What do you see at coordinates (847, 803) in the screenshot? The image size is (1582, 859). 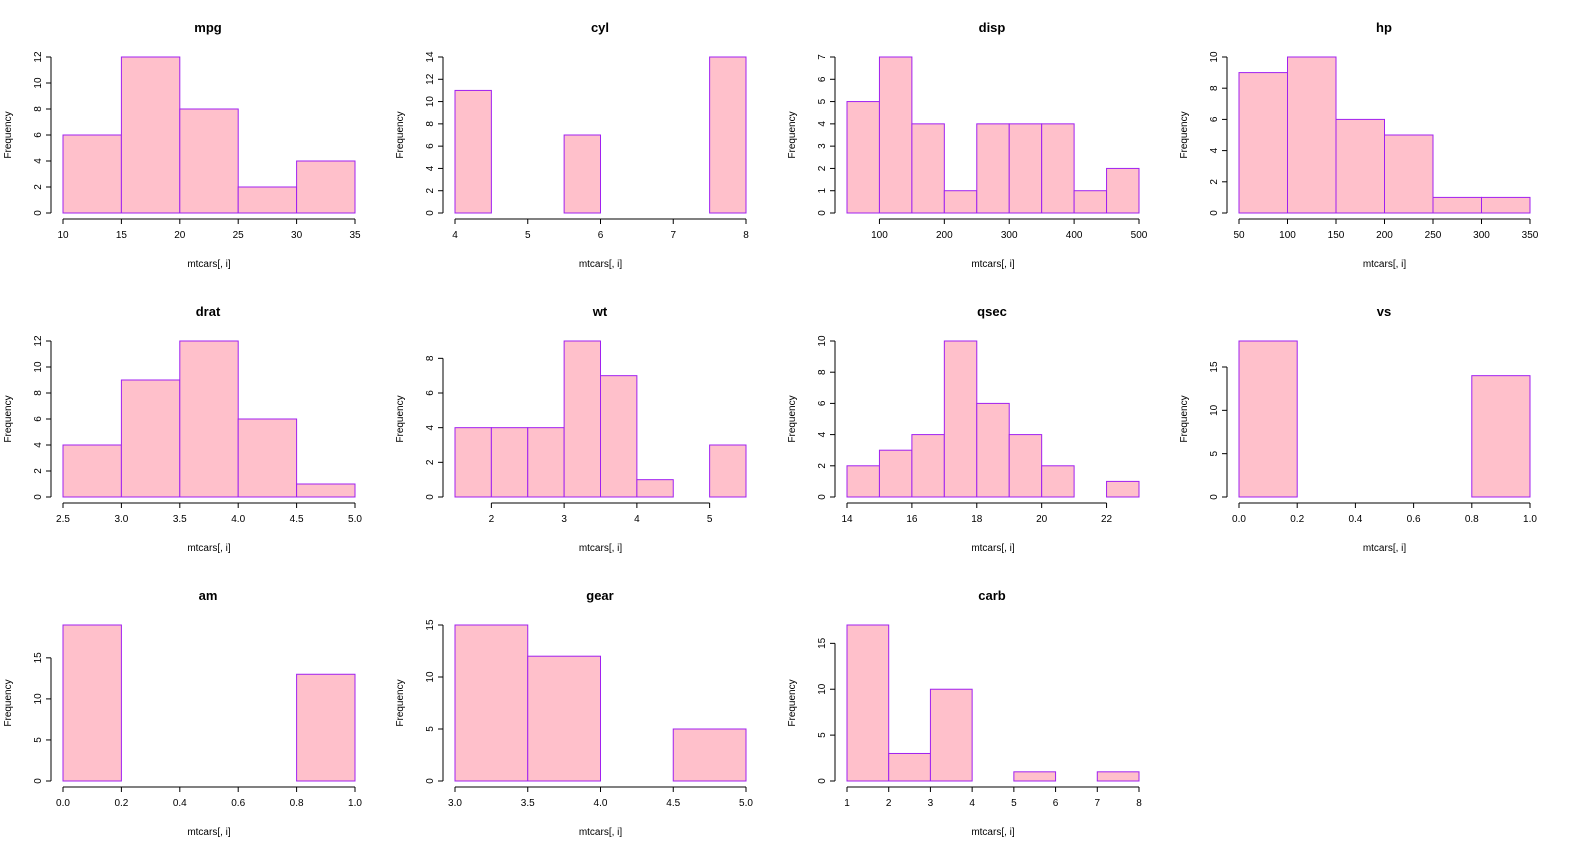 I see `x-tick-label: 1` at bounding box center [847, 803].